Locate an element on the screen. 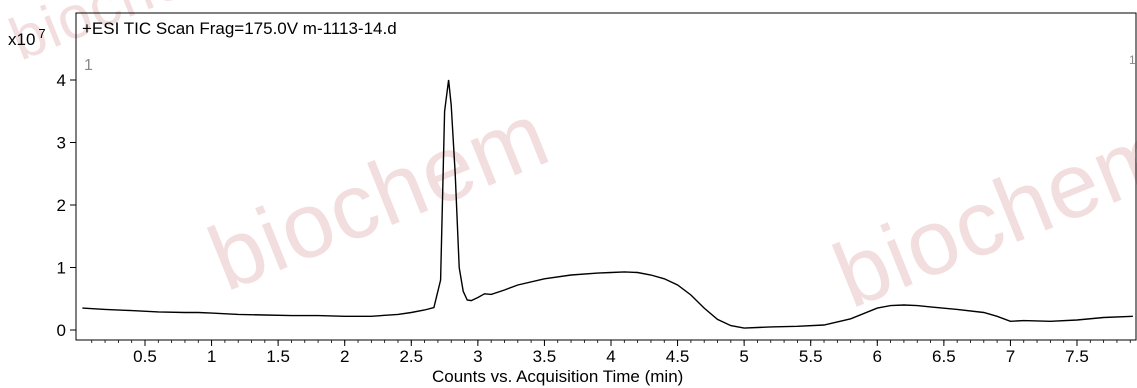  x-tick-label: 4 is located at coordinates (610, 356).